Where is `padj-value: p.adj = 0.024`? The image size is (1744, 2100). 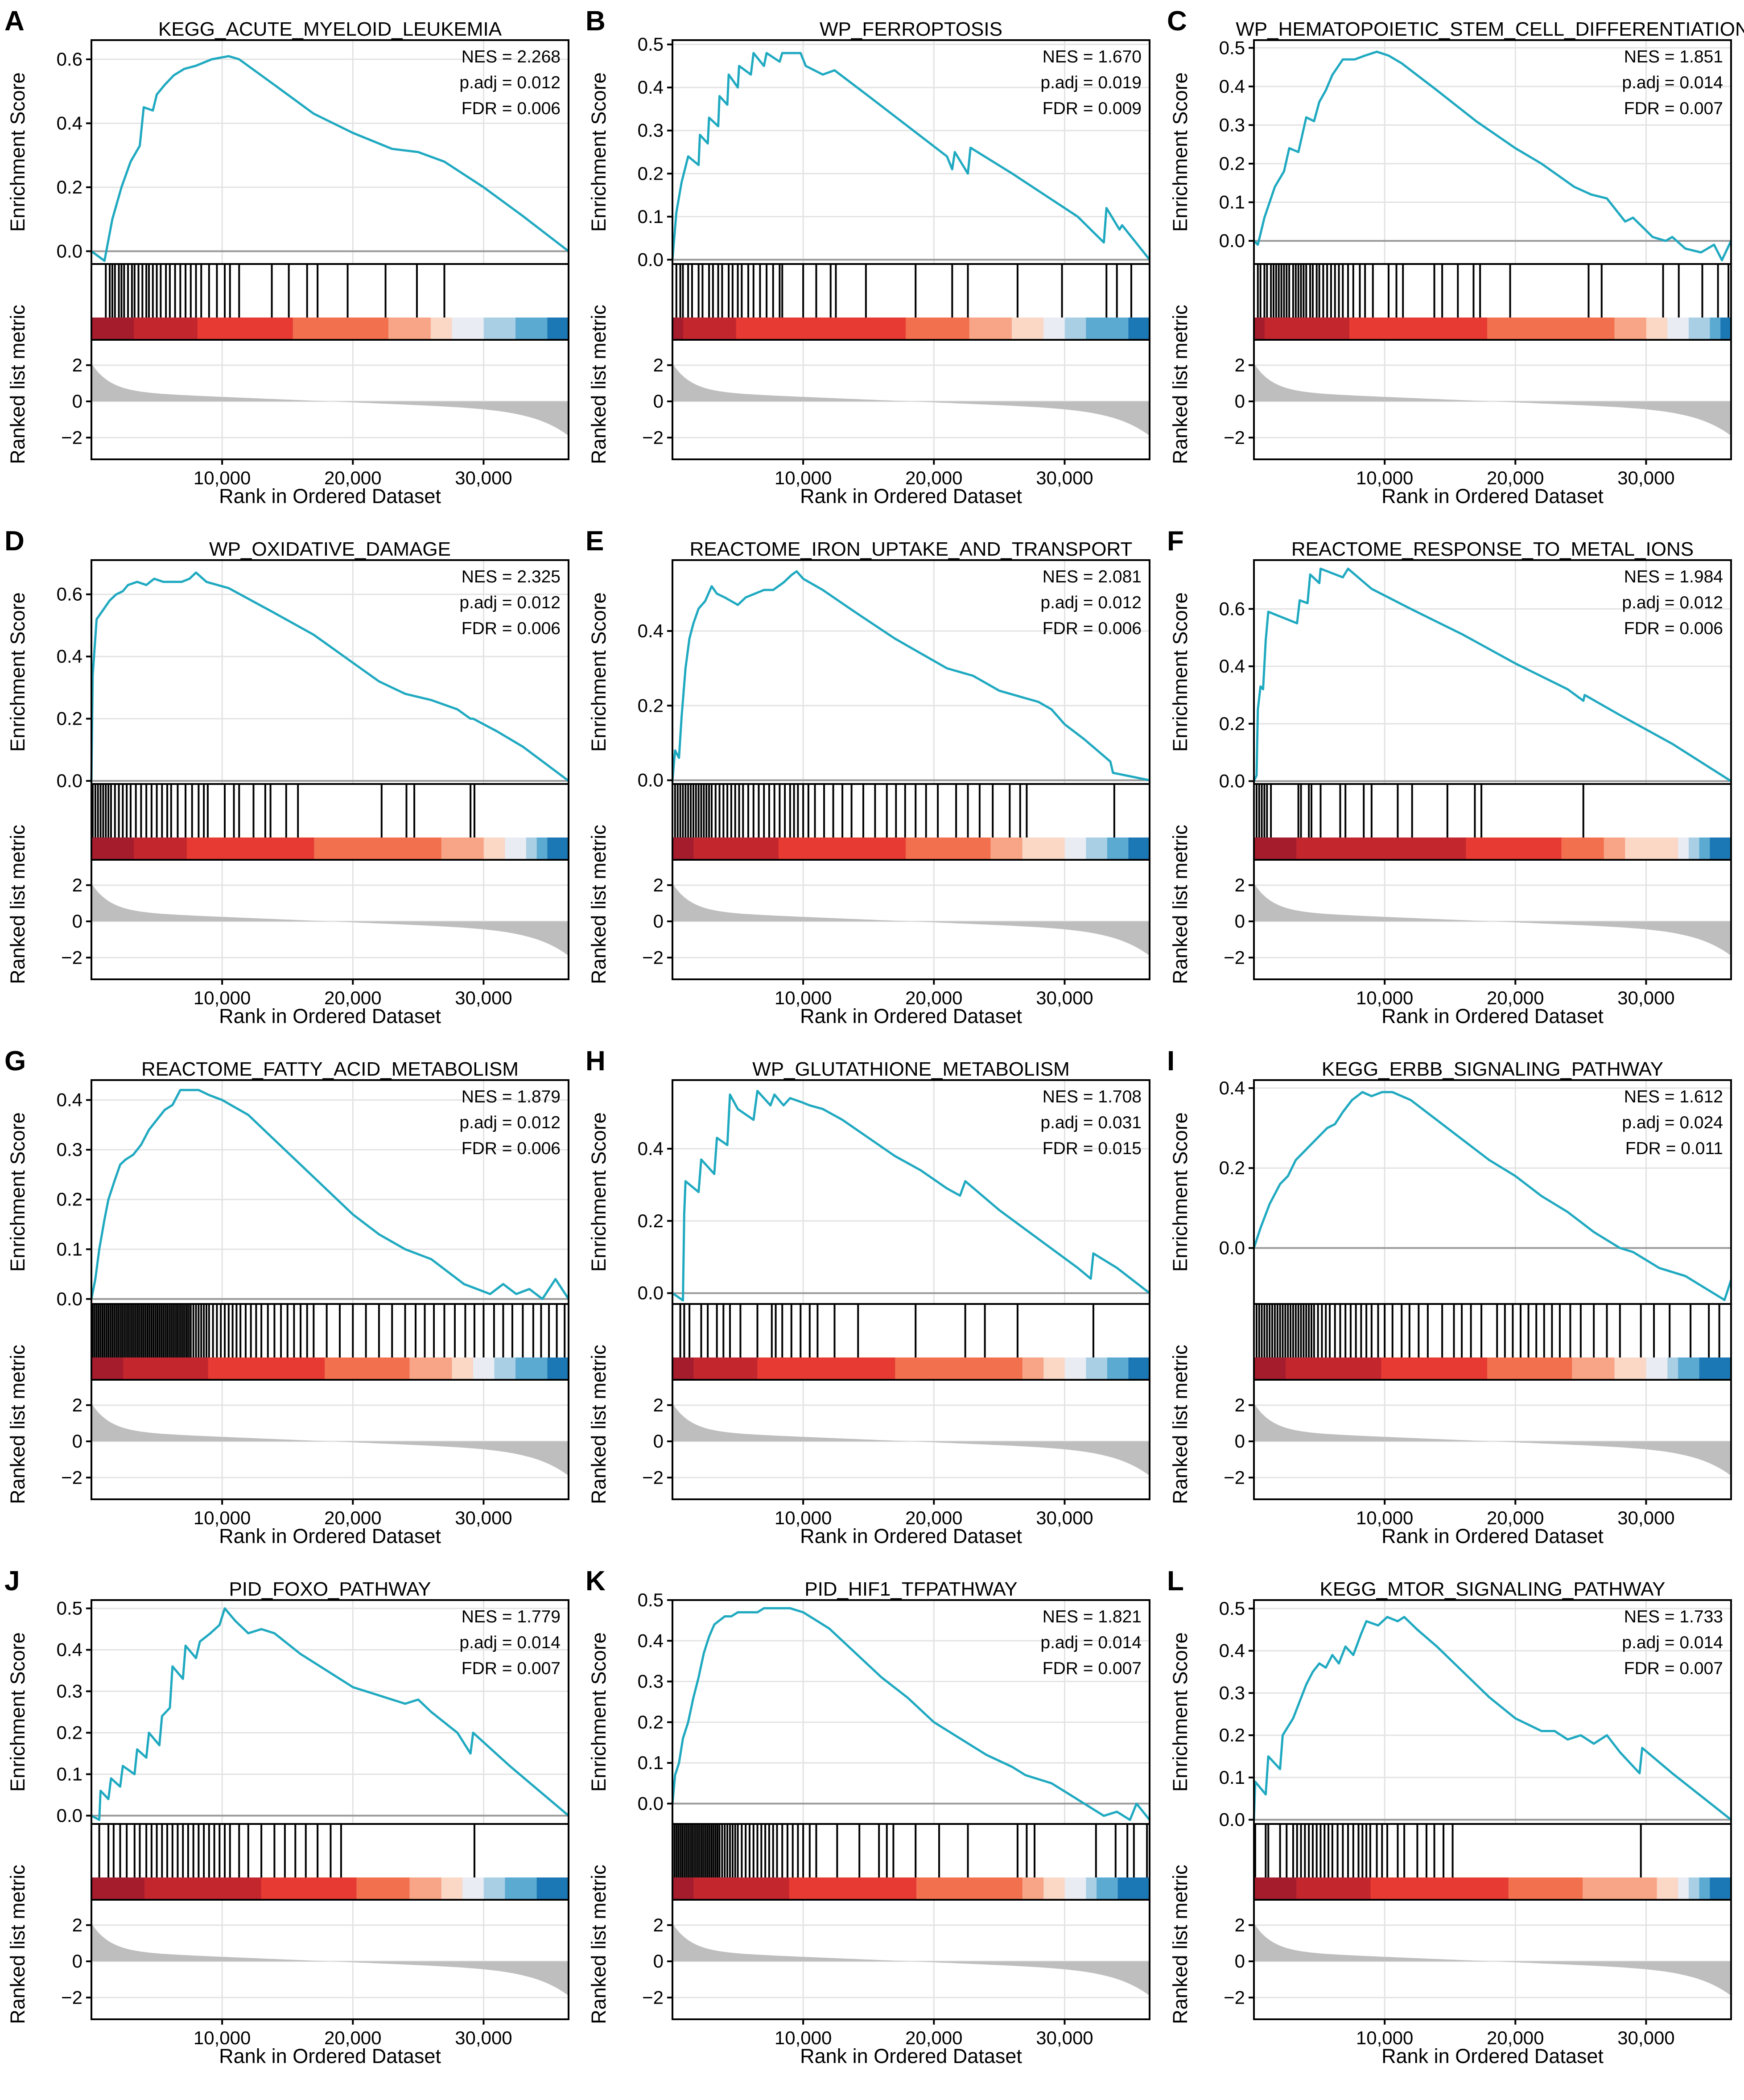
padj-value: p.adj = 0.024 is located at coordinates (1672, 1123).